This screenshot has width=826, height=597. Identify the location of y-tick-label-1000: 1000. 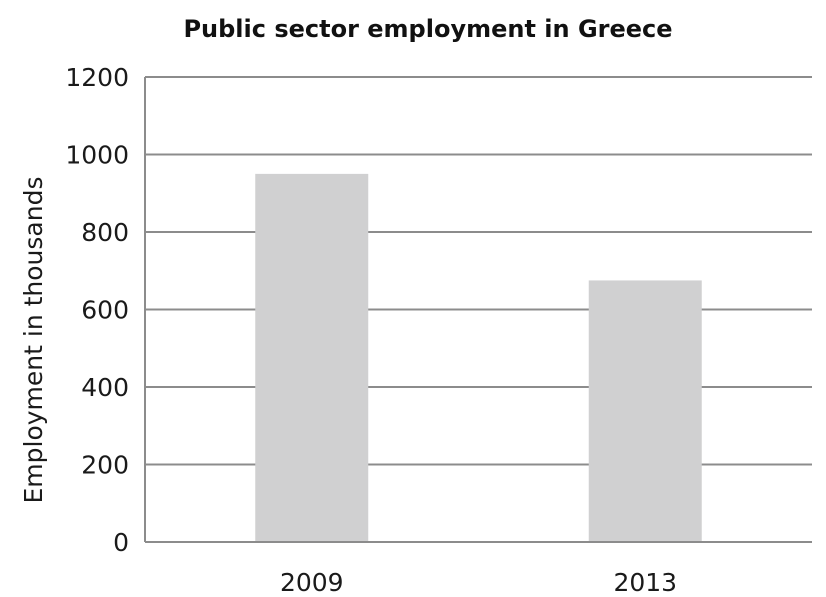
(97, 155).